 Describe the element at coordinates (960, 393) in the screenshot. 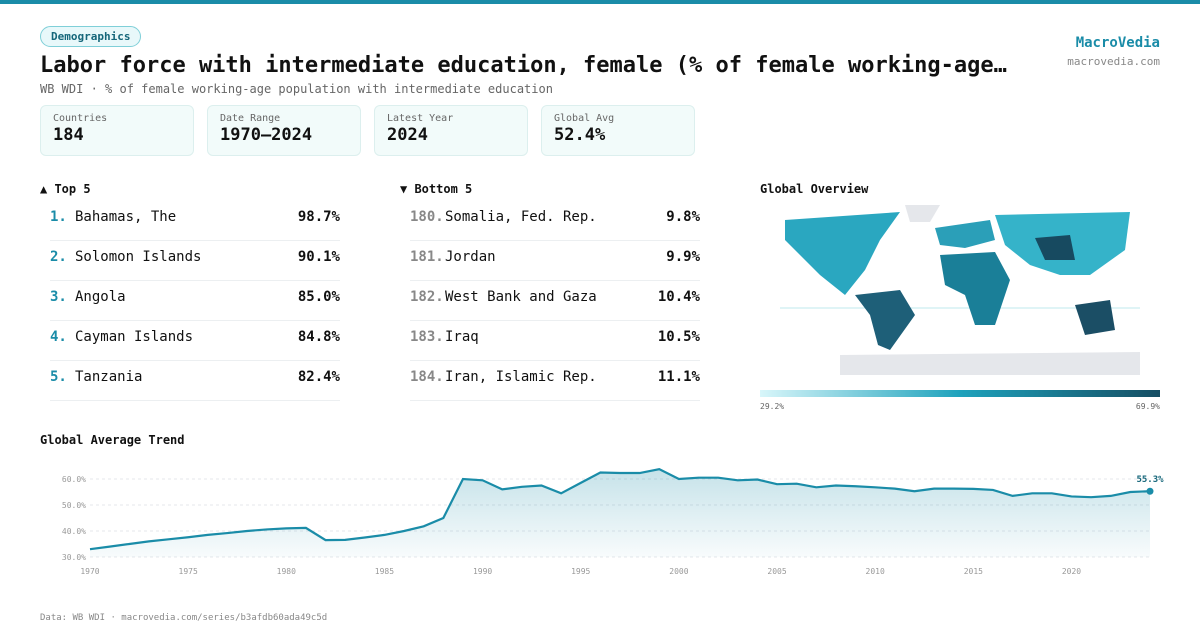

I see `color-scale` at that location.